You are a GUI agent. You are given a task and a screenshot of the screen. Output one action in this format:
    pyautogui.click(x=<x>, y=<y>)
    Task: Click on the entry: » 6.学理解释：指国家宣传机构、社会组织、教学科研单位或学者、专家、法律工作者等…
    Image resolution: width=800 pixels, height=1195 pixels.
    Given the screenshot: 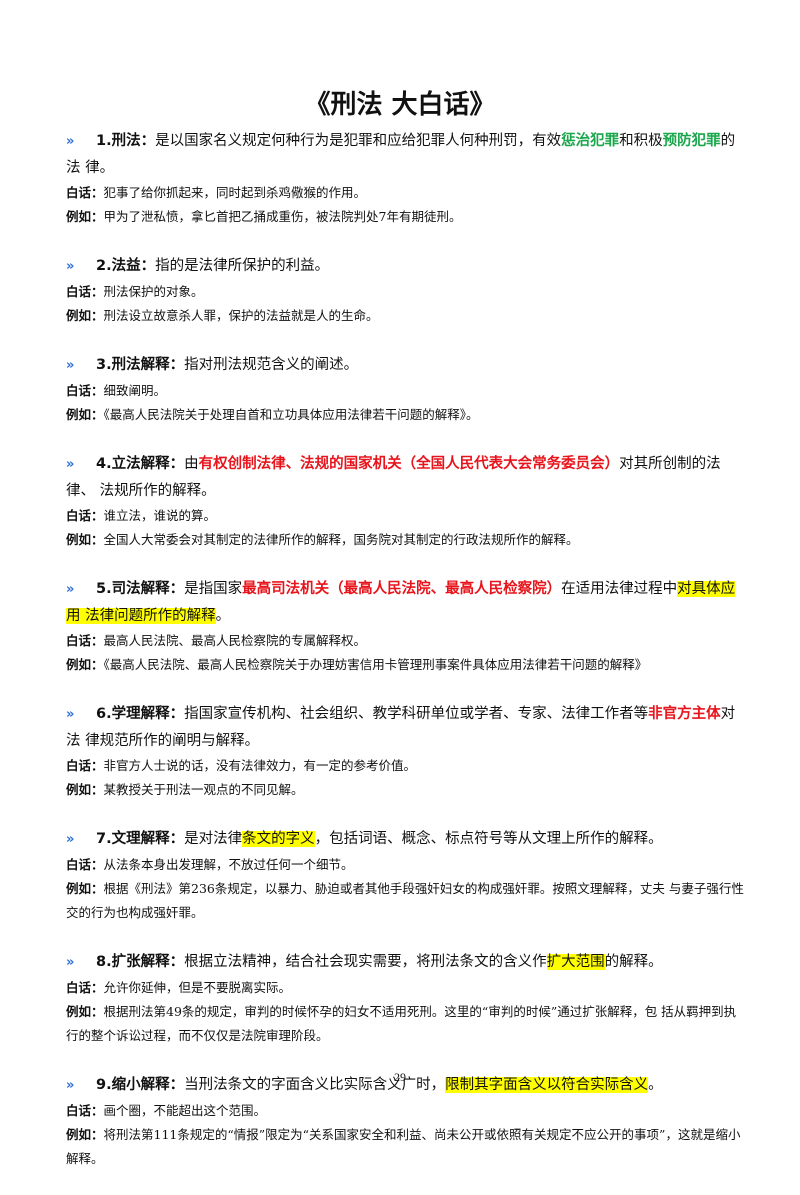 What is the action you would take?
    pyautogui.click(x=405, y=751)
    